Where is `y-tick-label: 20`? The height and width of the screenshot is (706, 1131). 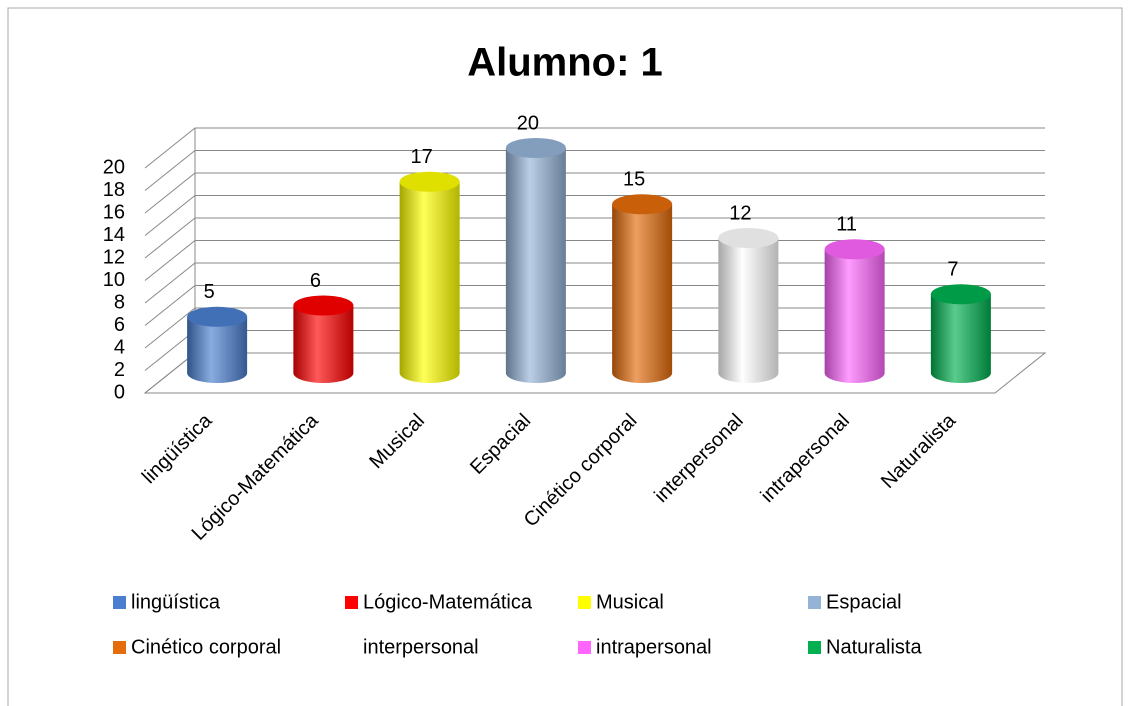 y-tick-label: 20 is located at coordinates (114, 167).